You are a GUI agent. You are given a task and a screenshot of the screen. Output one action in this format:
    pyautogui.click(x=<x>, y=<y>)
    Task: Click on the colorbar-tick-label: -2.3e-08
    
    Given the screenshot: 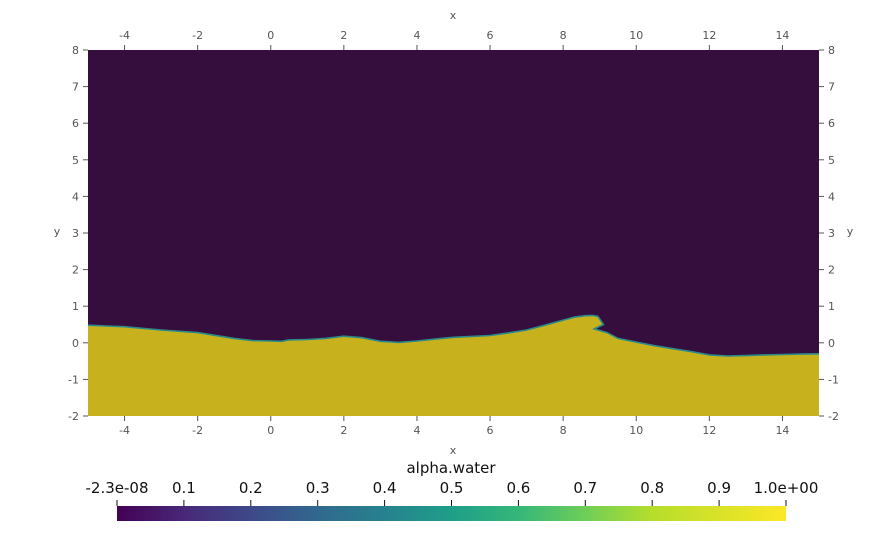 What is the action you would take?
    pyautogui.click(x=117, y=488)
    